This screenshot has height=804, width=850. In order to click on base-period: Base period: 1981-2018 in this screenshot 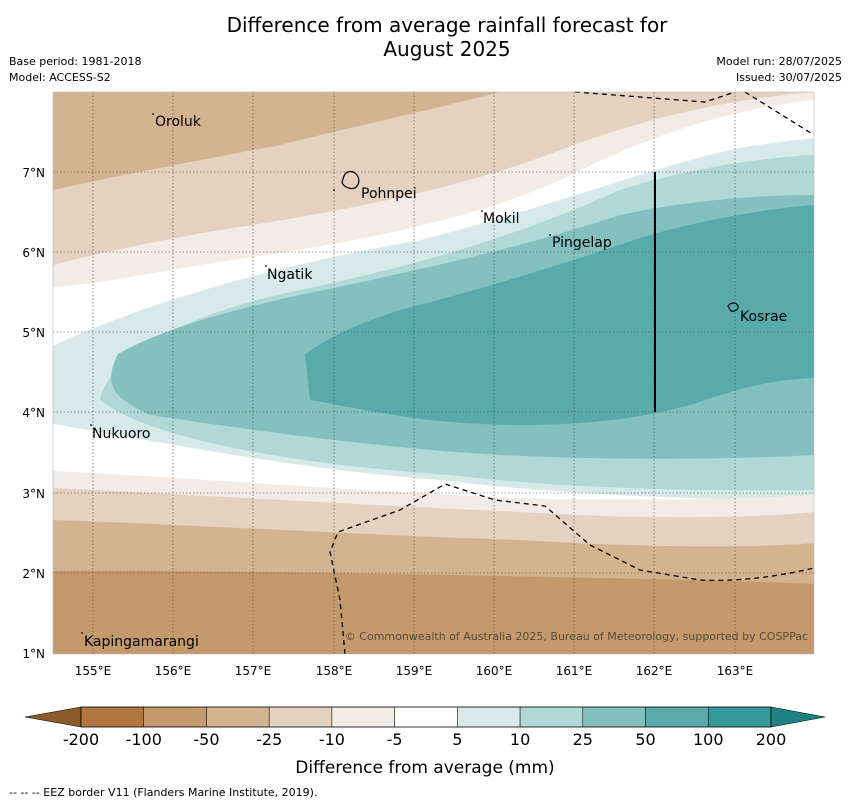, I will do `click(75, 61)`.